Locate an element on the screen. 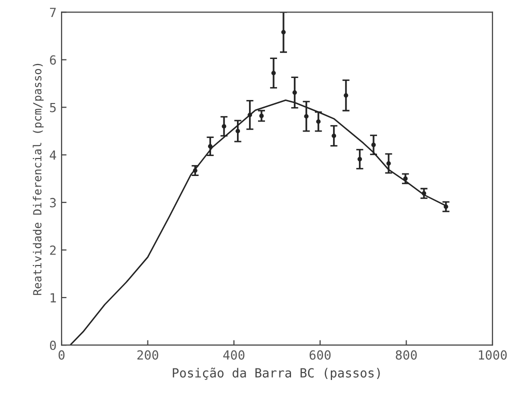 The image size is (513, 406). y-tick-label: 0 is located at coordinates (53, 345).